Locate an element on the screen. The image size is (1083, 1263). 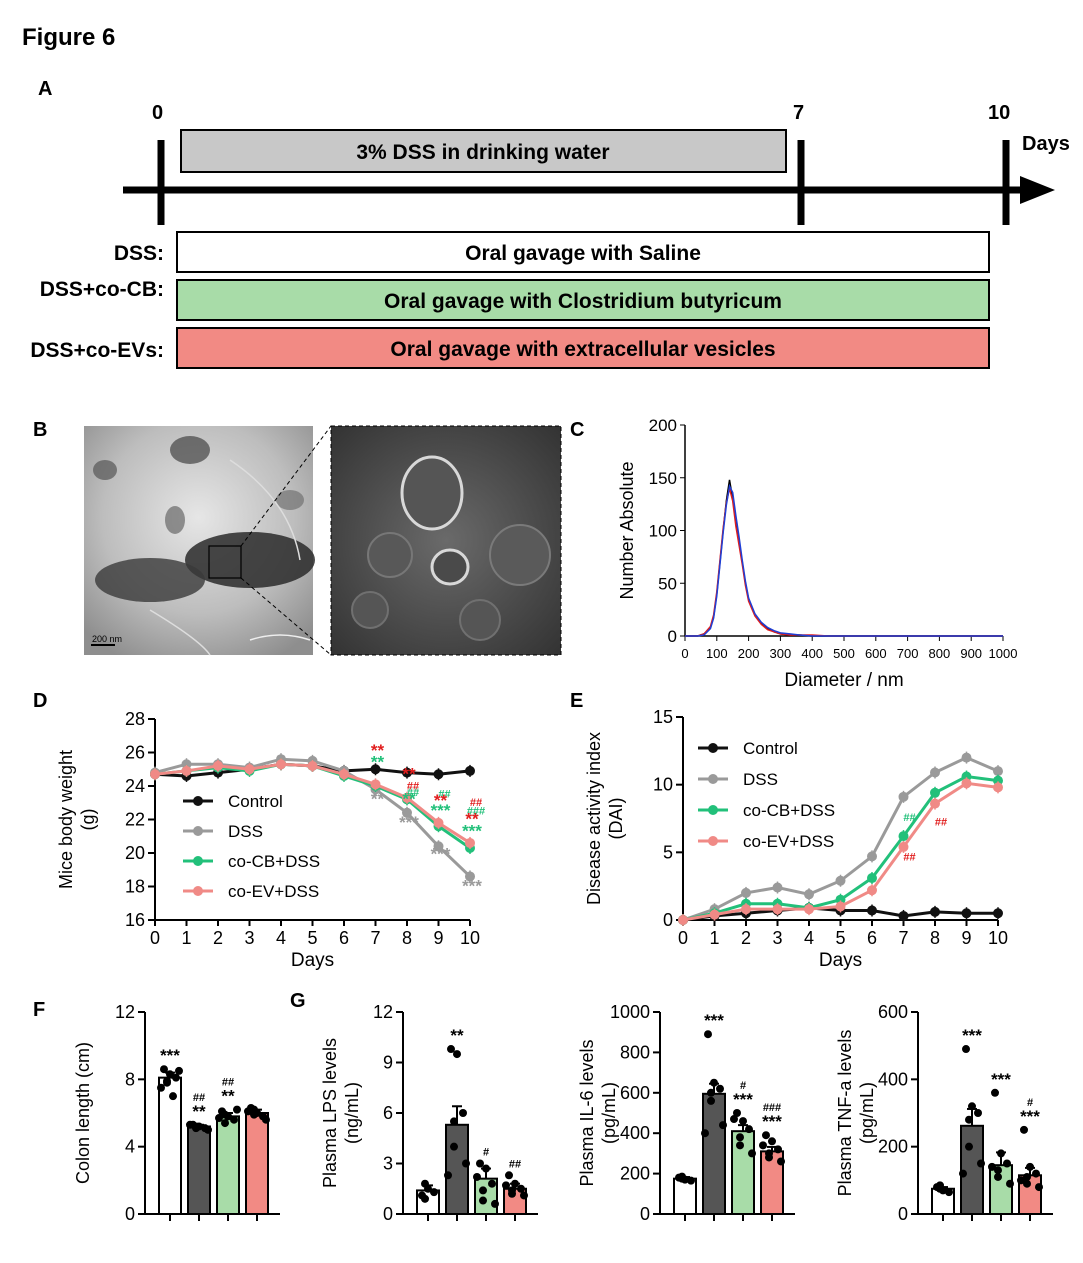
y-axis-label: Plasma IL-6 levels (pg/mL) is located at coordinates (598, 1112).